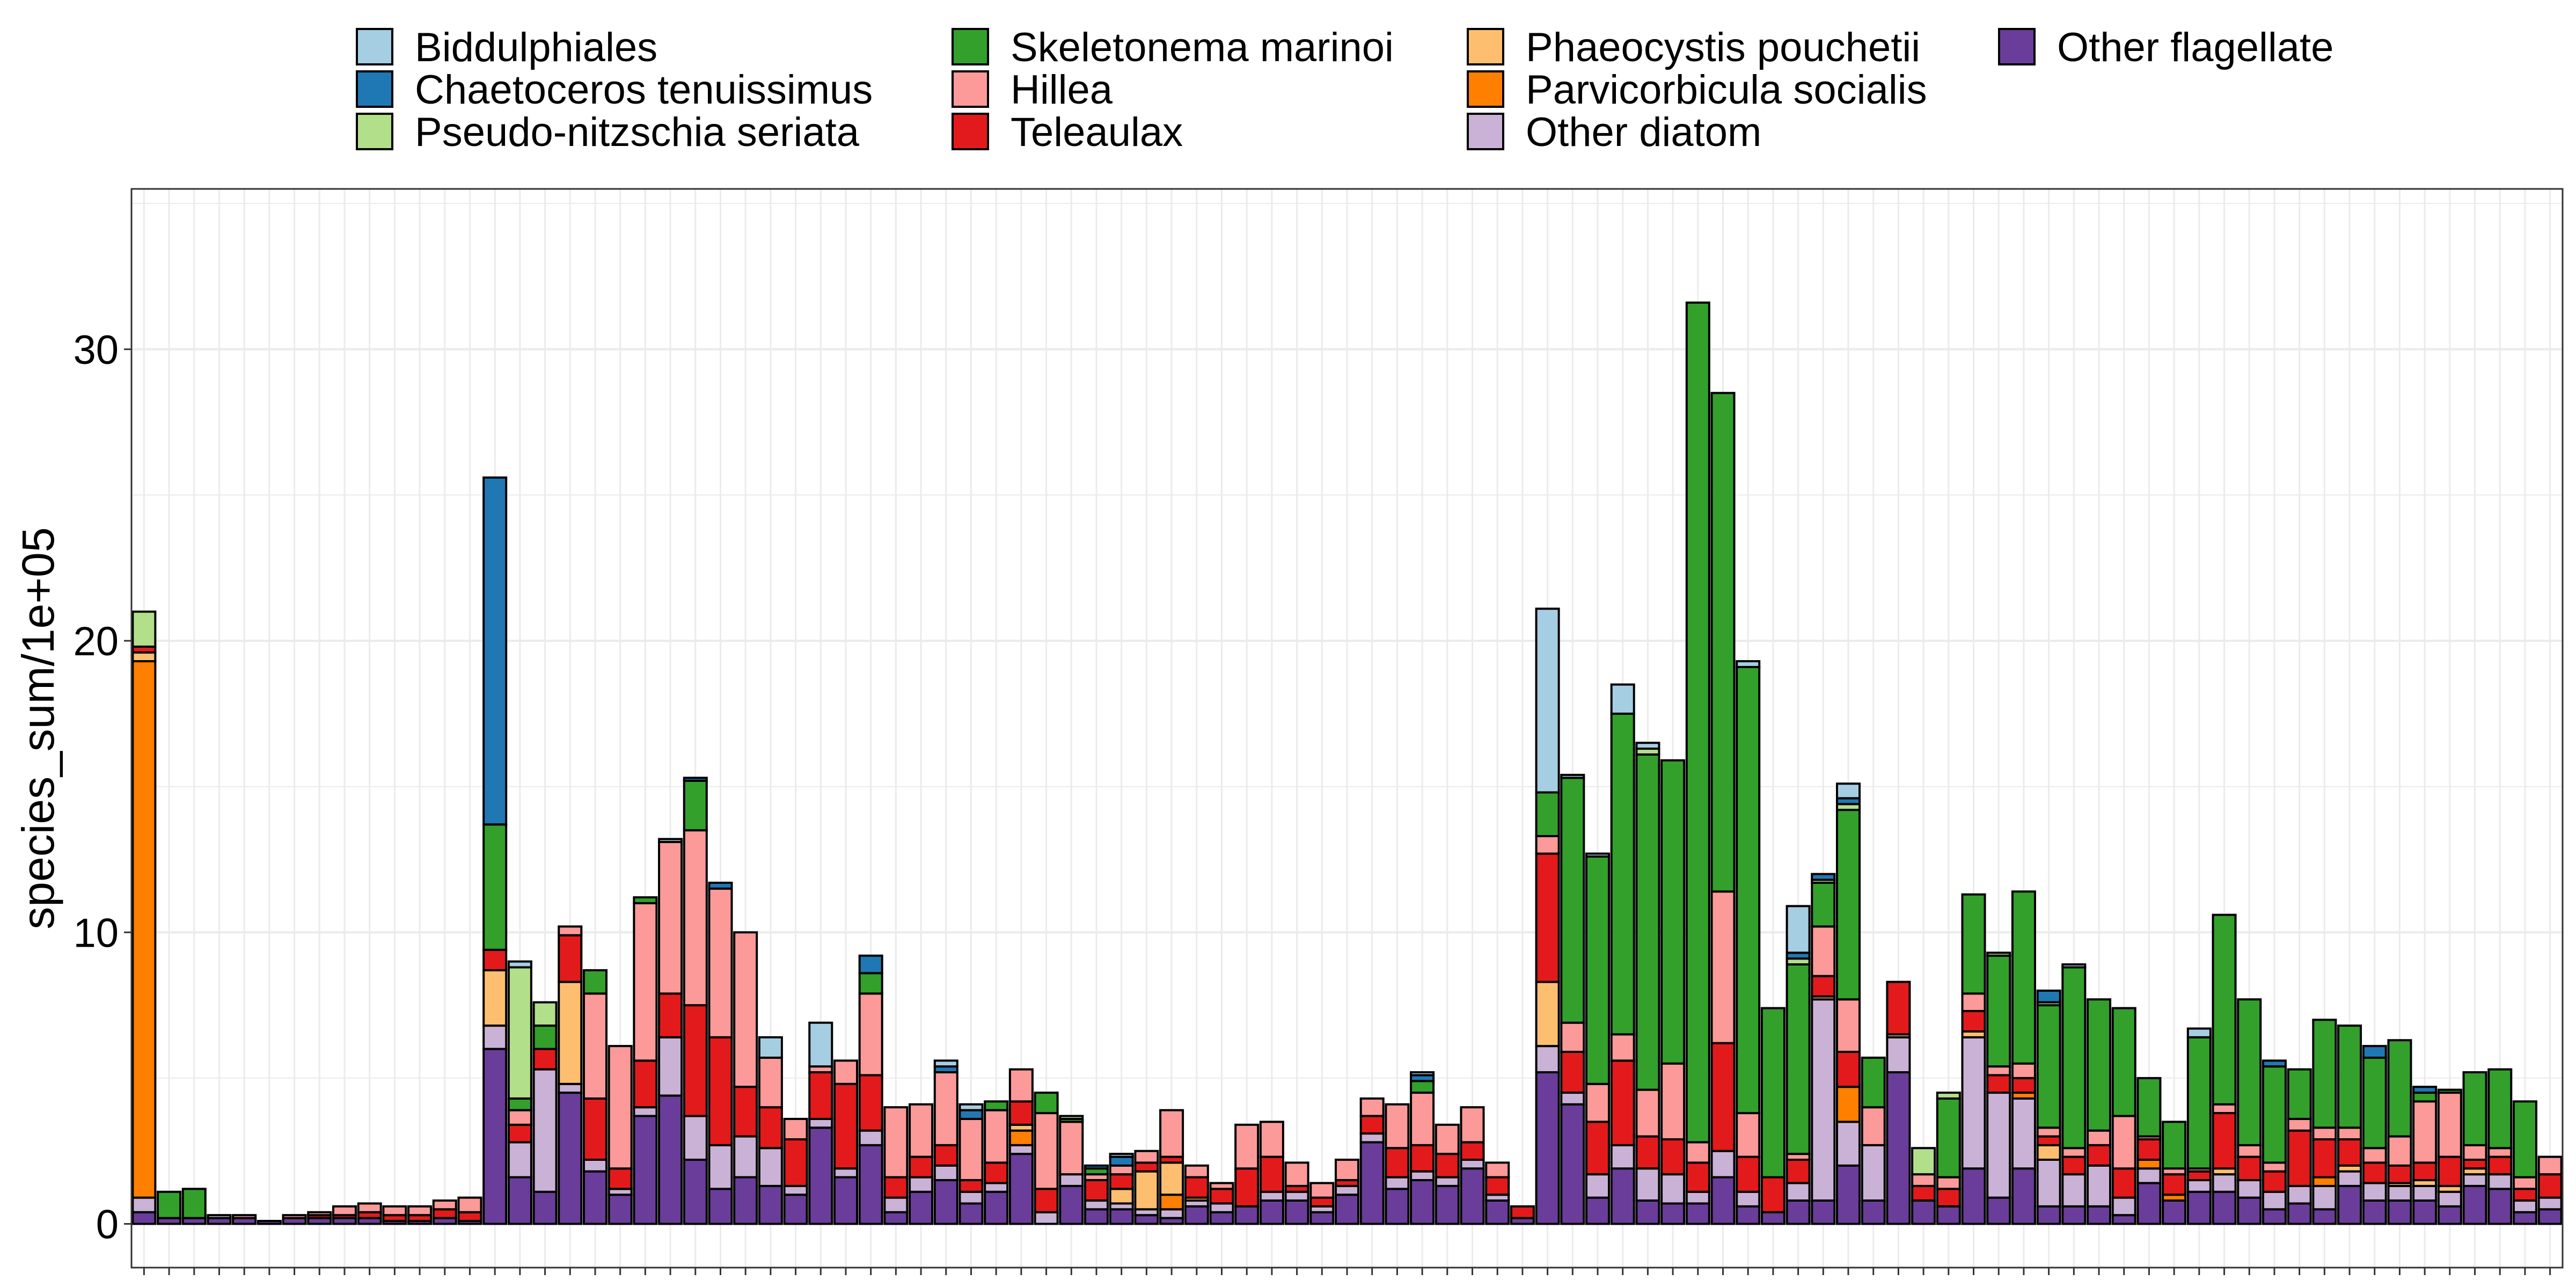 The width and height of the screenshot is (2576, 1288). I want to click on y-tick-label: 10, so click(96, 933).